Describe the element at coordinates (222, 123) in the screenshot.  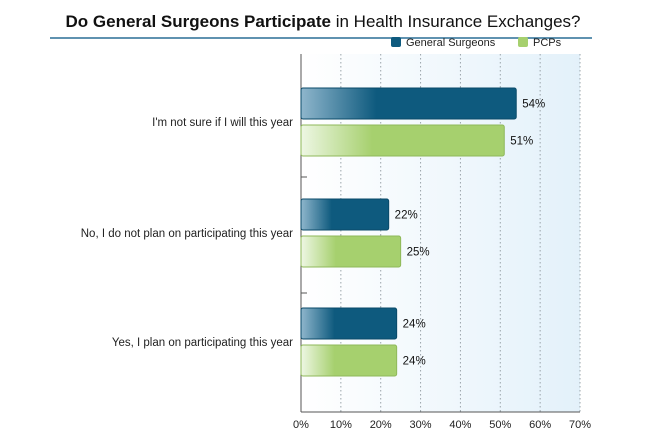
I see `category-label: I'm not sure if I will this year` at that location.